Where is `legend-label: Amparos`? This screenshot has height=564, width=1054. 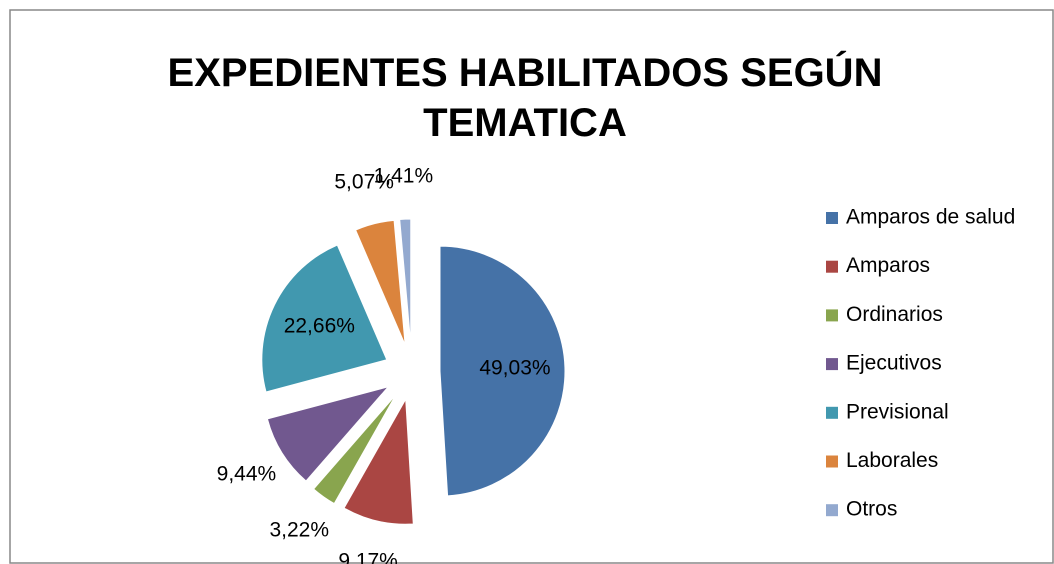 legend-label: Amparos is located at coordinates (888, 265).